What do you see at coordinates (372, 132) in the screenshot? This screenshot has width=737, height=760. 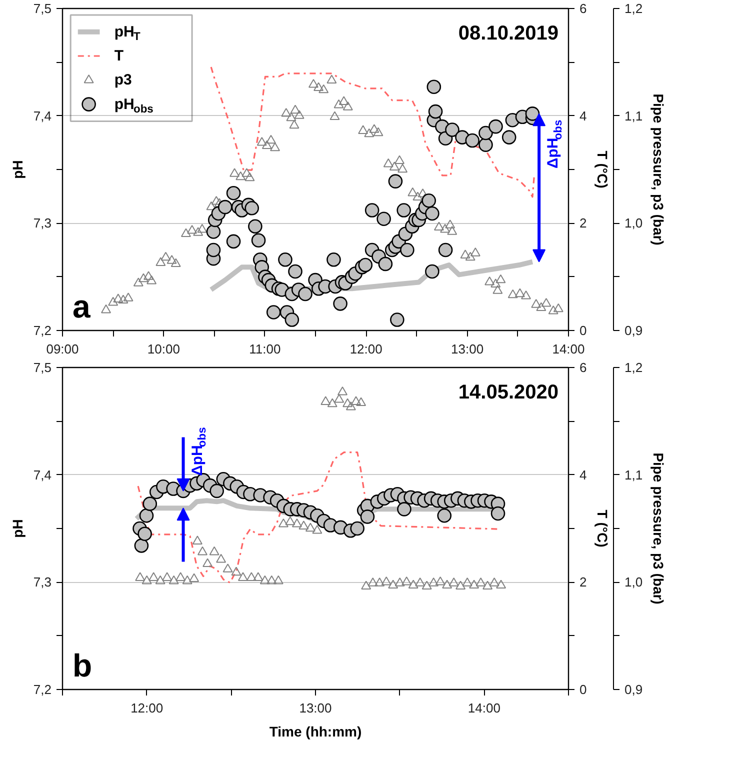 I see `line-series` at bounding box center [372, 132].